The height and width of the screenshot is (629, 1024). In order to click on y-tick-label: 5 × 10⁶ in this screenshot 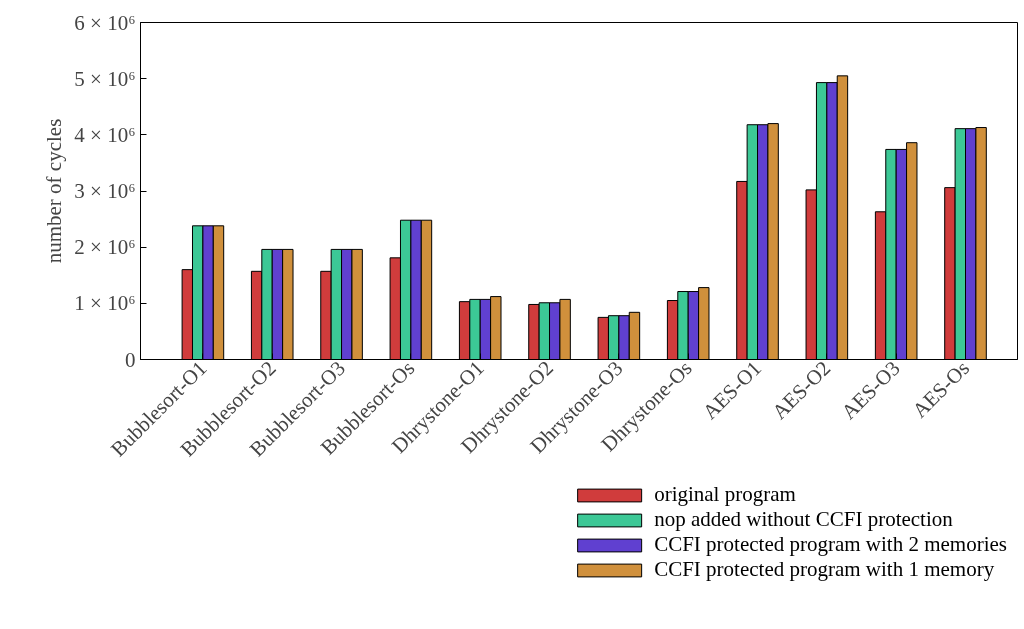, I will do `click(105, 78)`.